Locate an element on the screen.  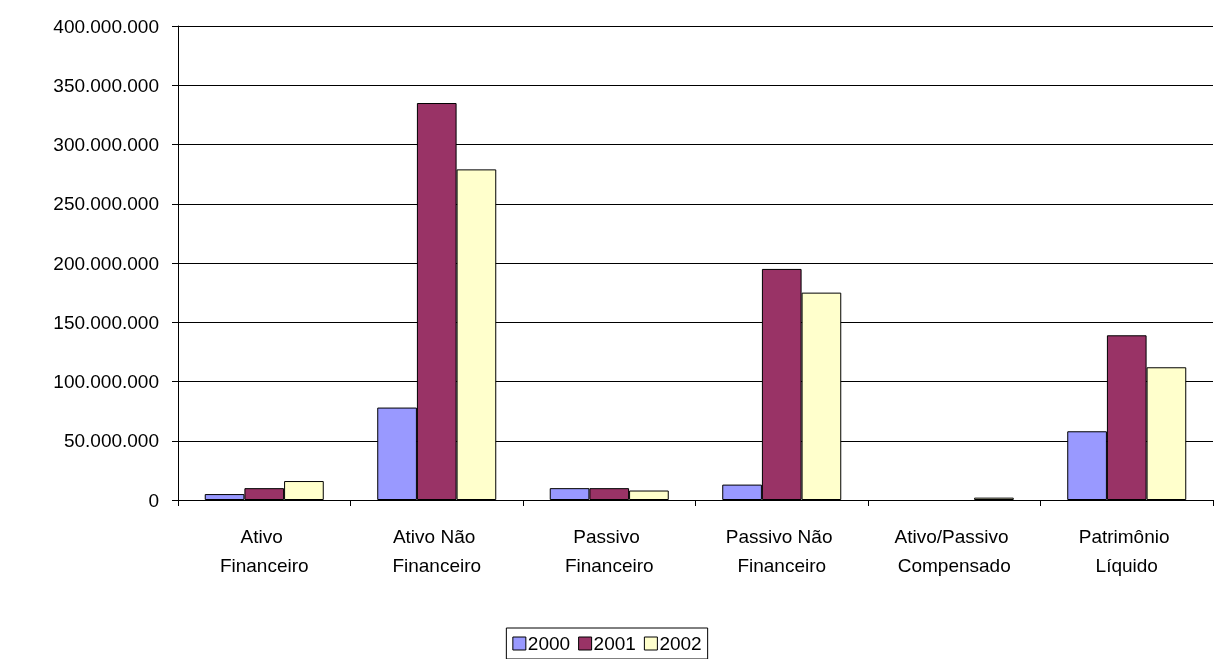
y-tick-label: 350.000.000 is located at coordinates (106, 85).